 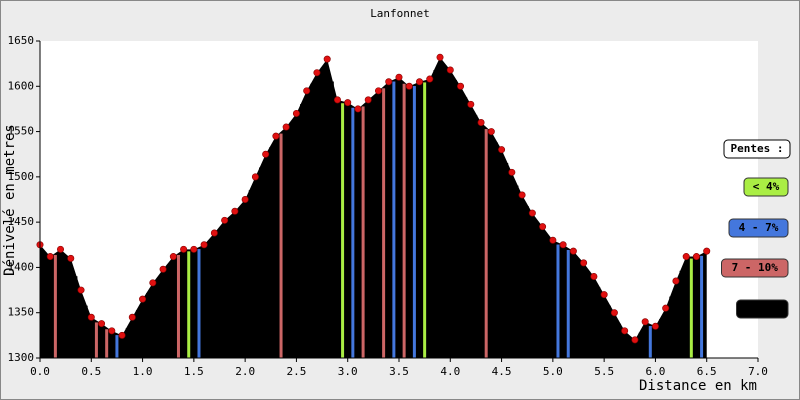 What do you see at coordinates (707, 371) in the screenshot?
I see `x-tick-label: 6.5` at bounding box center [707, 371].